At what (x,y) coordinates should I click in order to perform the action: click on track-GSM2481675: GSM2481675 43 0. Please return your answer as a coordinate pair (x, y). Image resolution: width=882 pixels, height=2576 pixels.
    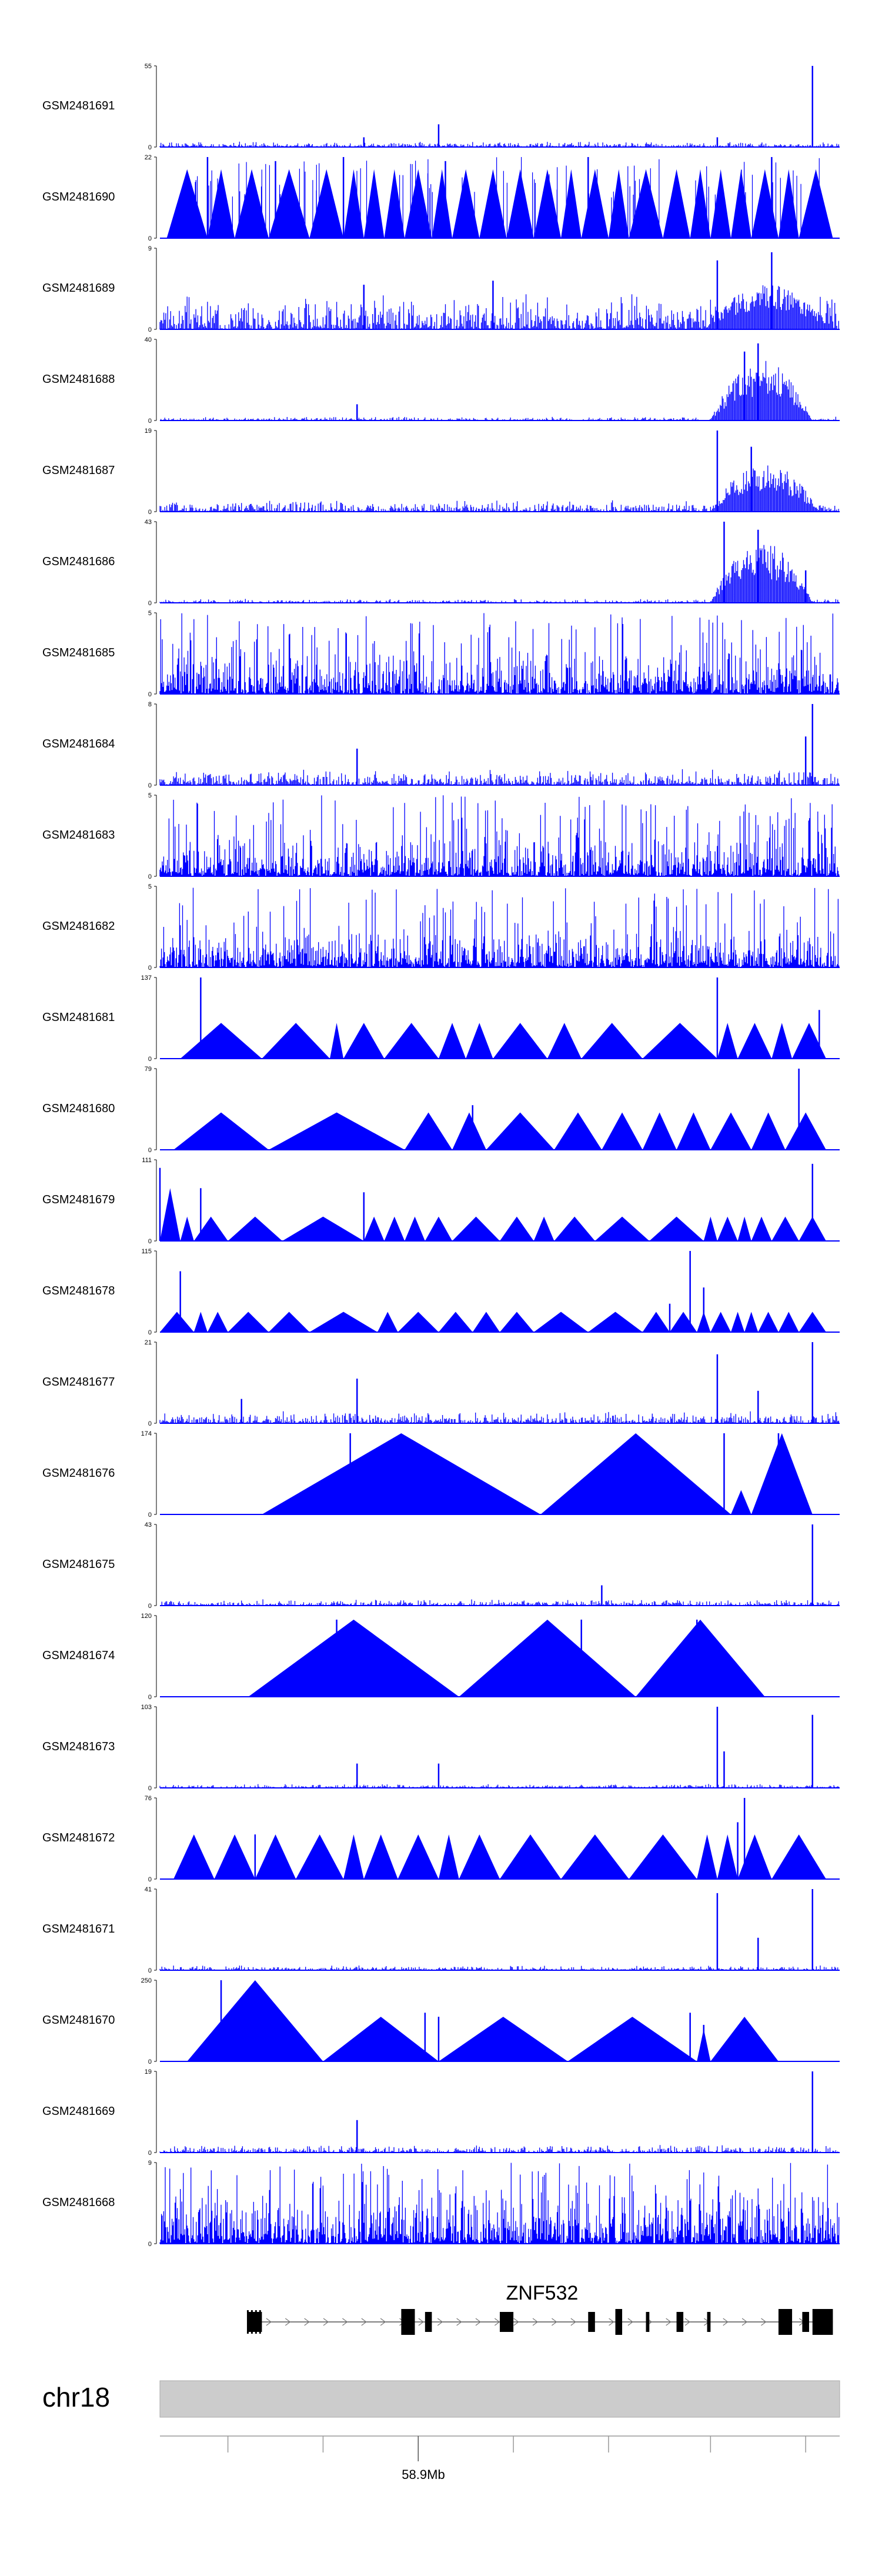
    Looking at the image, I should click on (441, 1565).